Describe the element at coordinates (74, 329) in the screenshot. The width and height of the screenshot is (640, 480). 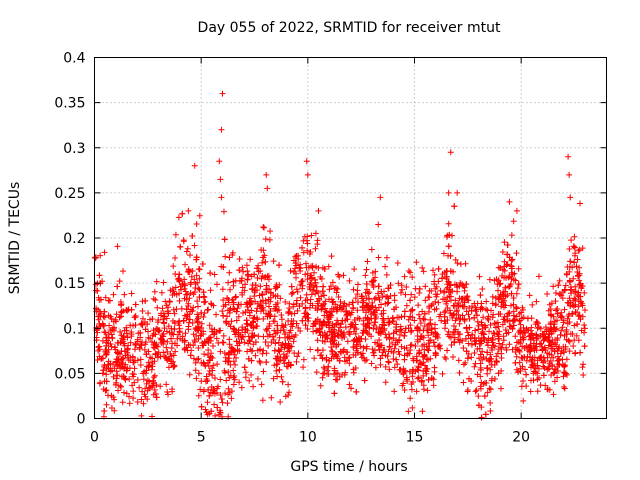
I see `y-tick-label: 0.1` at that location.